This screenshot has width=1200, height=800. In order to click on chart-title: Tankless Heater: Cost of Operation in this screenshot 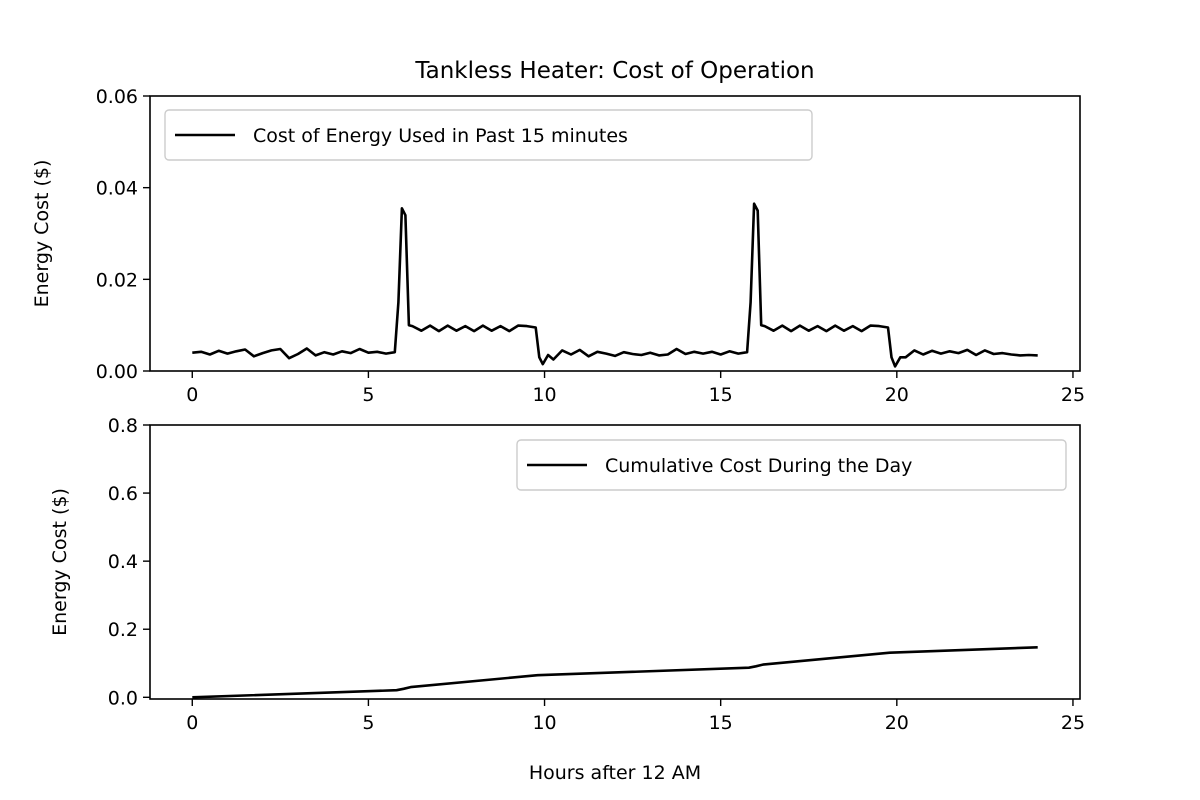, I will do `click(614, 71)`.